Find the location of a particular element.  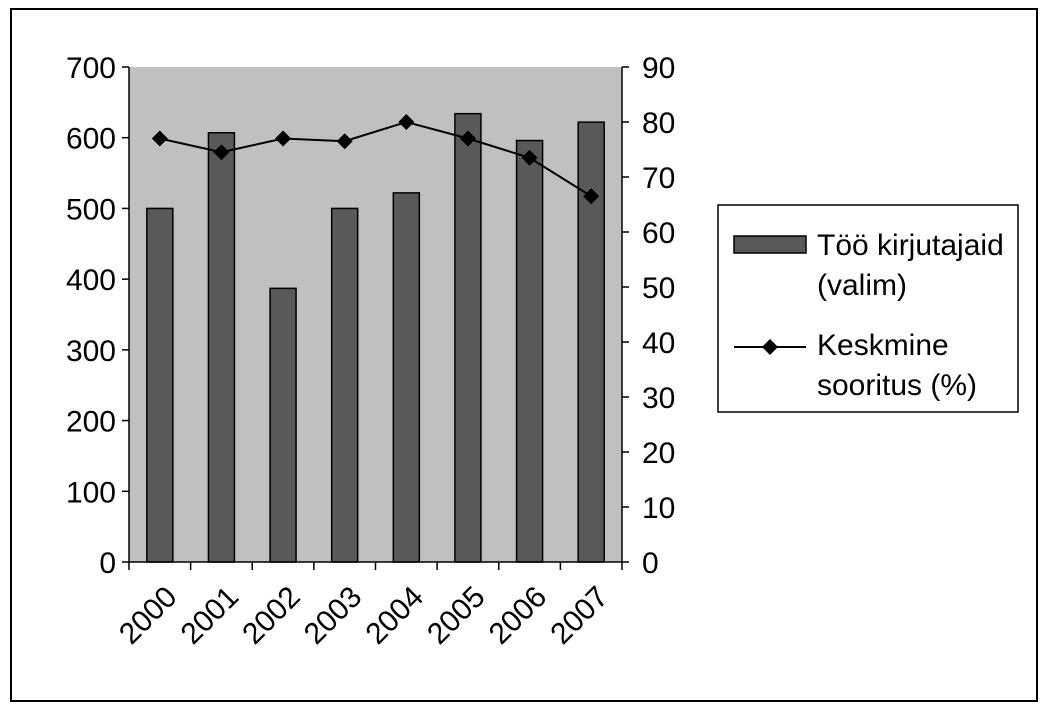

line-path is located at coordinates (375, 159).